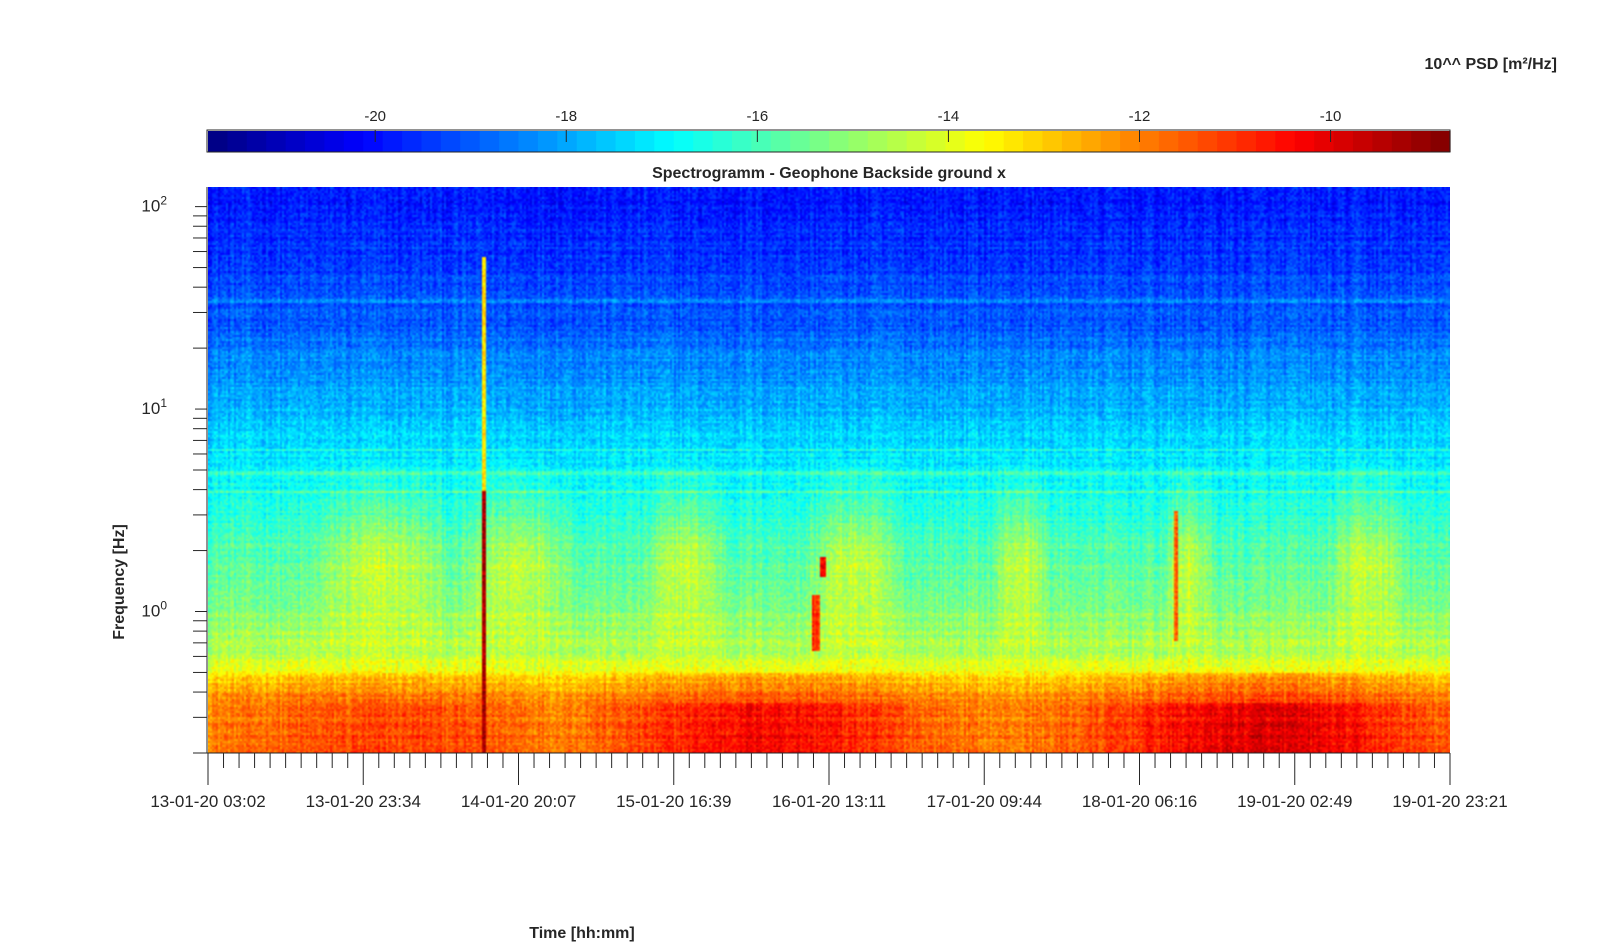 The width and height of the screenshot is (1600, 942). What do you see at coordinates (829, 801) in the screenshot?
I see `x-tick-label: 16-01-20 13:11` at bounding box center [829, 801].